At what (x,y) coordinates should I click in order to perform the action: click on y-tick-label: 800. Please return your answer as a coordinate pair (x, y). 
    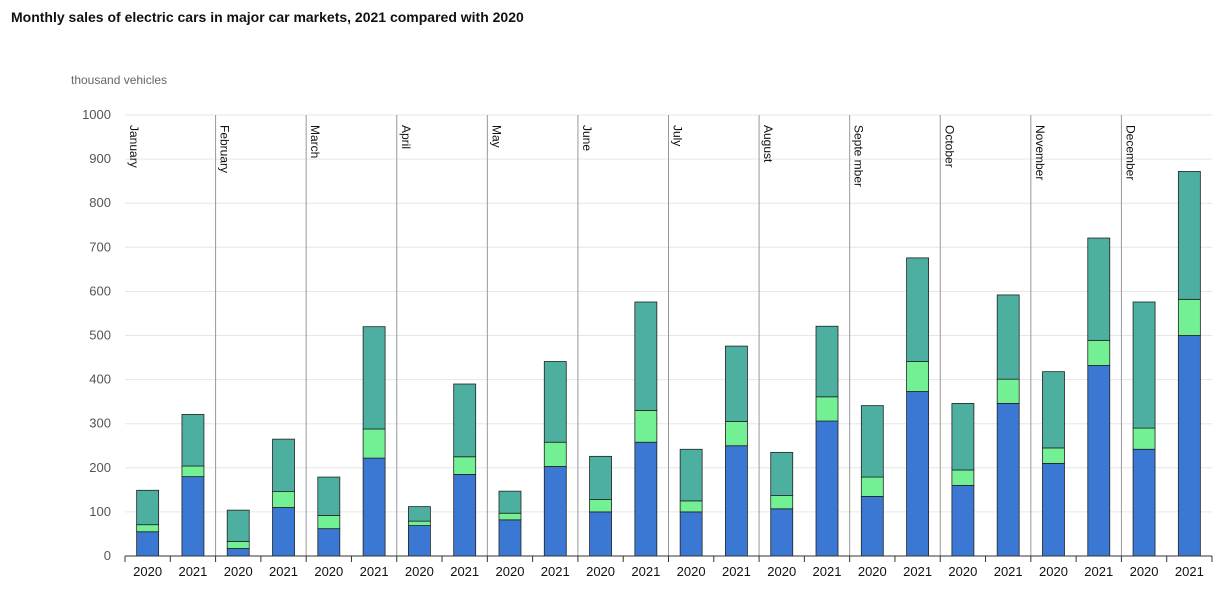
    Looking at the image, I should click on (100, 202).